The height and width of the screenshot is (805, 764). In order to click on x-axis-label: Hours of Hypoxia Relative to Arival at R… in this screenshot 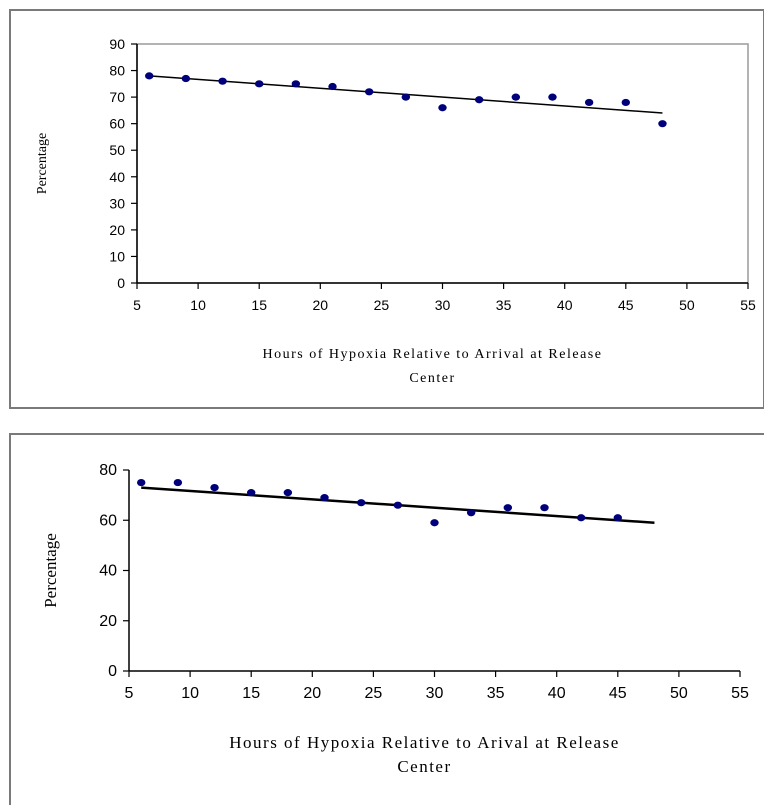, I will do `click(424, 742)`.